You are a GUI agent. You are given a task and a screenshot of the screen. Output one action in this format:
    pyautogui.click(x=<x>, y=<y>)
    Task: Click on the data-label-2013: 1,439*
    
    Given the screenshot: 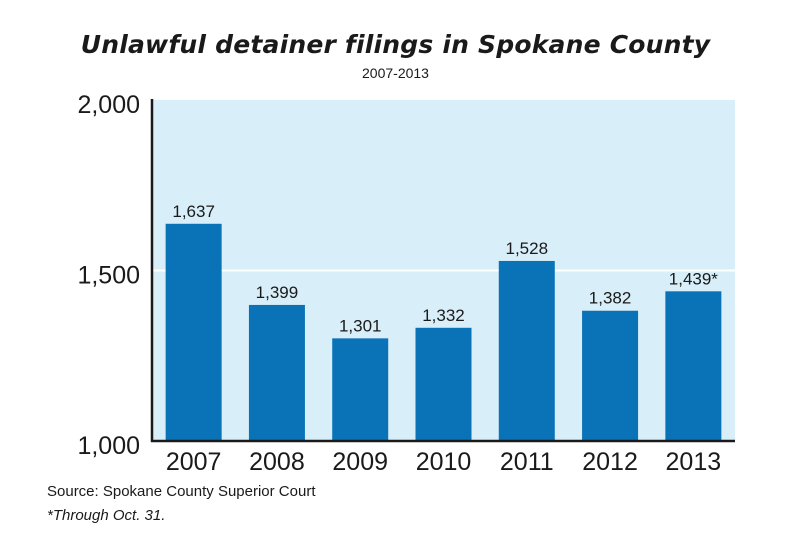 What is the action you would take?
    pyautogui.click(x=694, y=278)
    